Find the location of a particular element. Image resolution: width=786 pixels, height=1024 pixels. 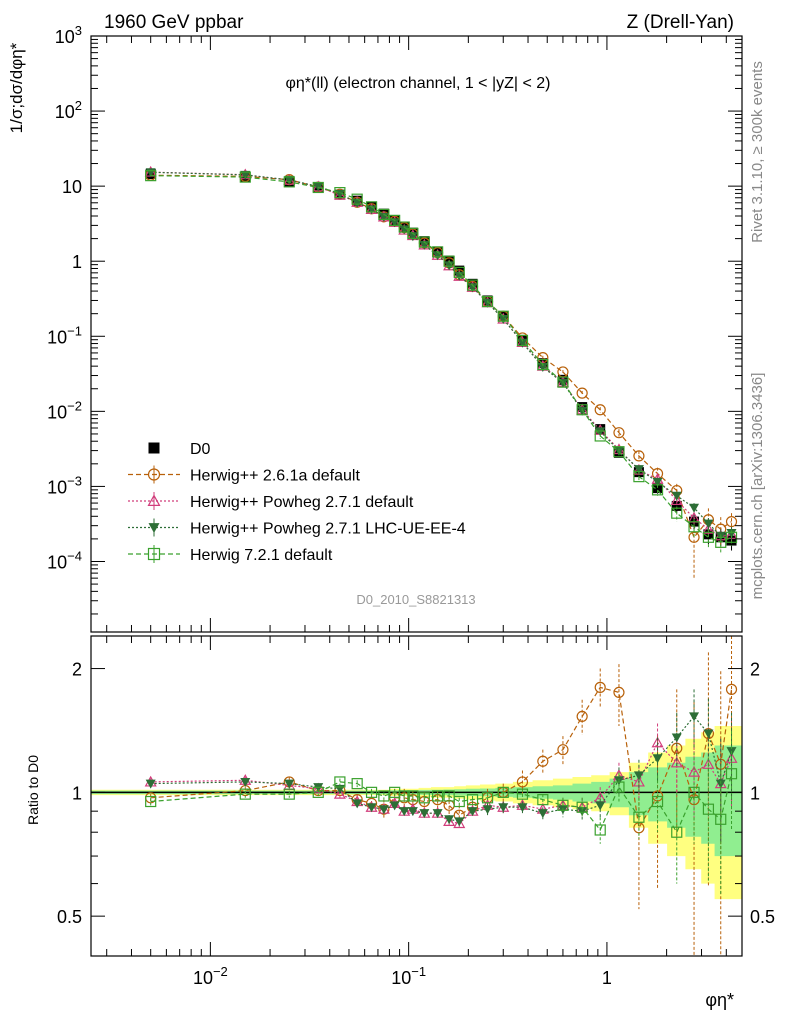

band-total-uncertainty is located at coordinates (416, 813).